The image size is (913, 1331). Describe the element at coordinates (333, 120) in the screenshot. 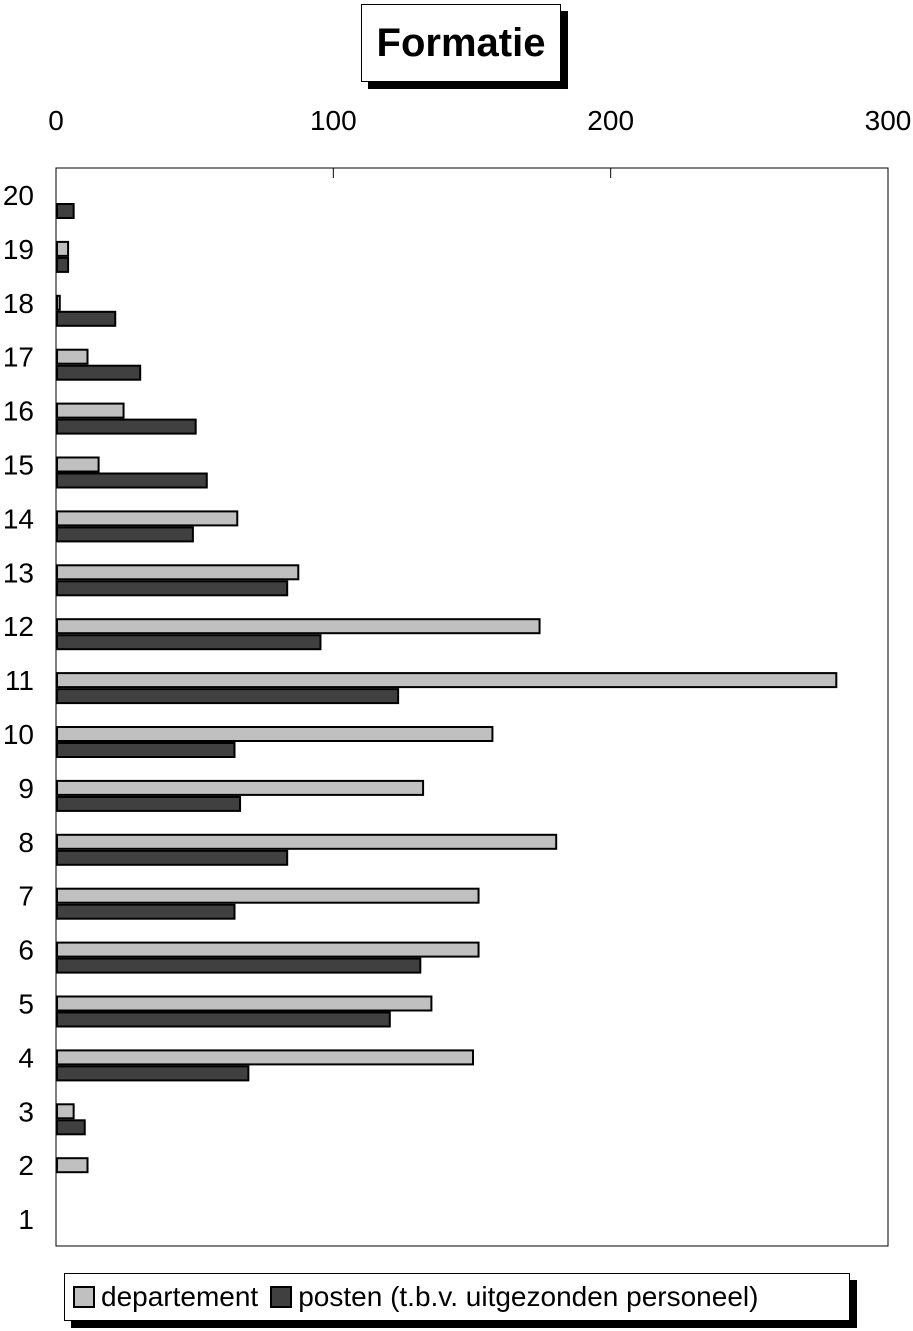

I see `x-tick-label: 100` at that location.